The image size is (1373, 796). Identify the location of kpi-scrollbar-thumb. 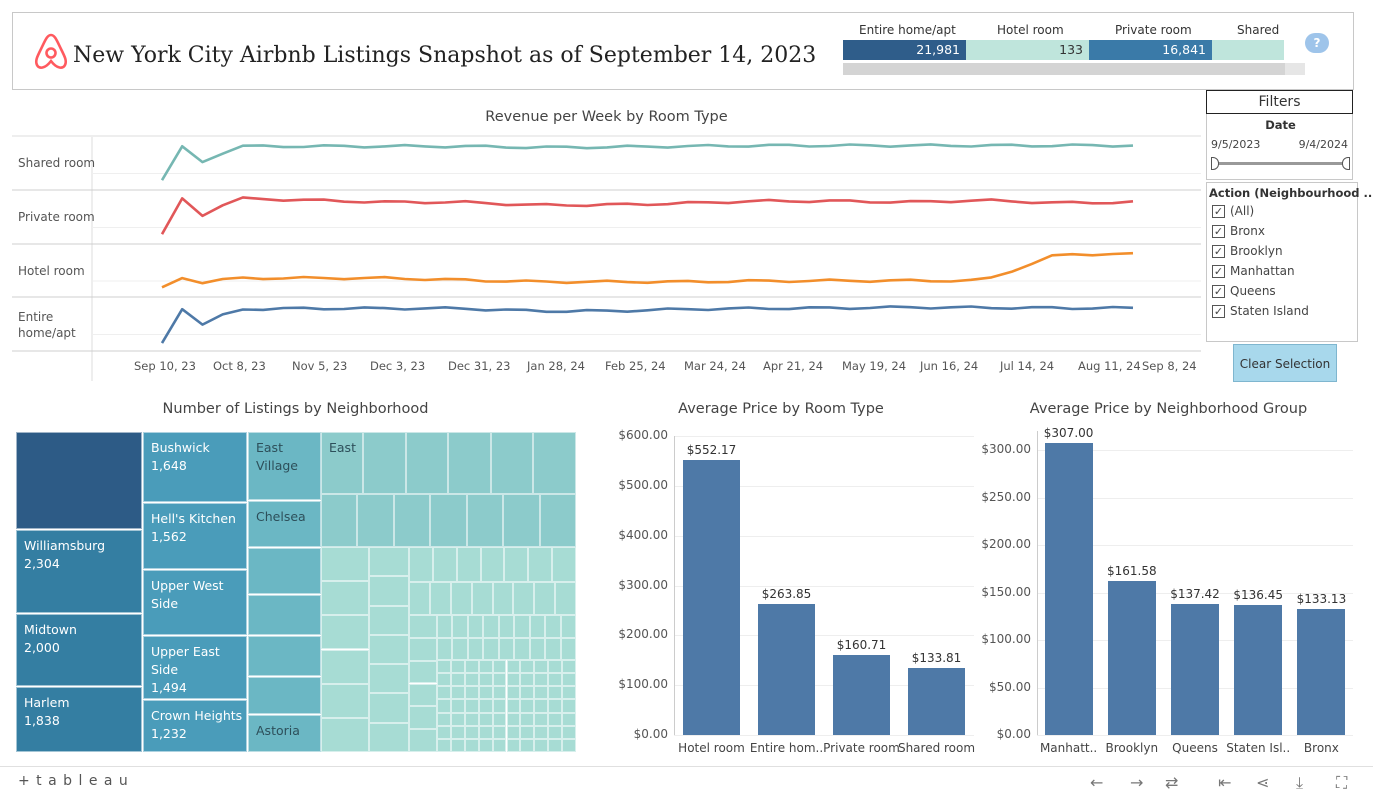
(1064, 69).